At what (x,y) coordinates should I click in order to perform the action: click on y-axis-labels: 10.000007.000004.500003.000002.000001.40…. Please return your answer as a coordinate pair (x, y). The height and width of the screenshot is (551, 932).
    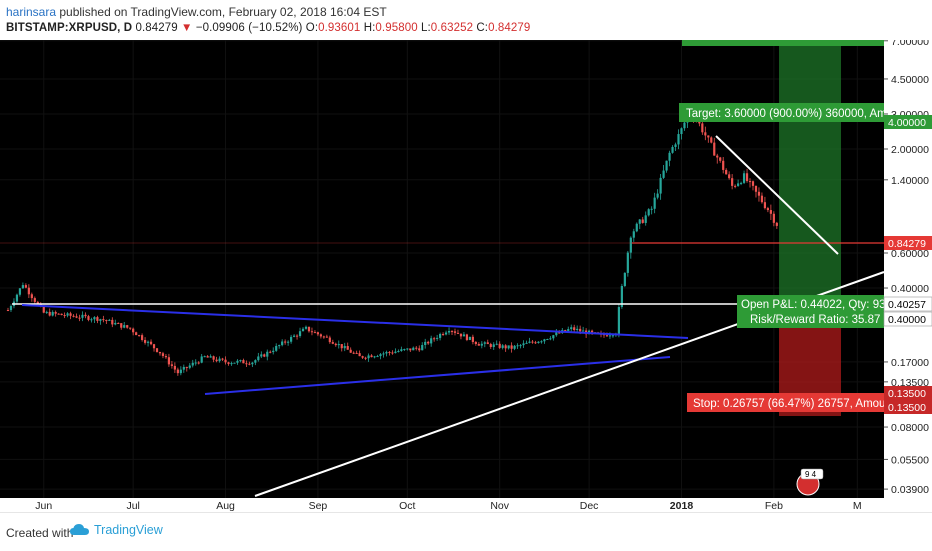
    Looking at the image, I should click on (906, 268).